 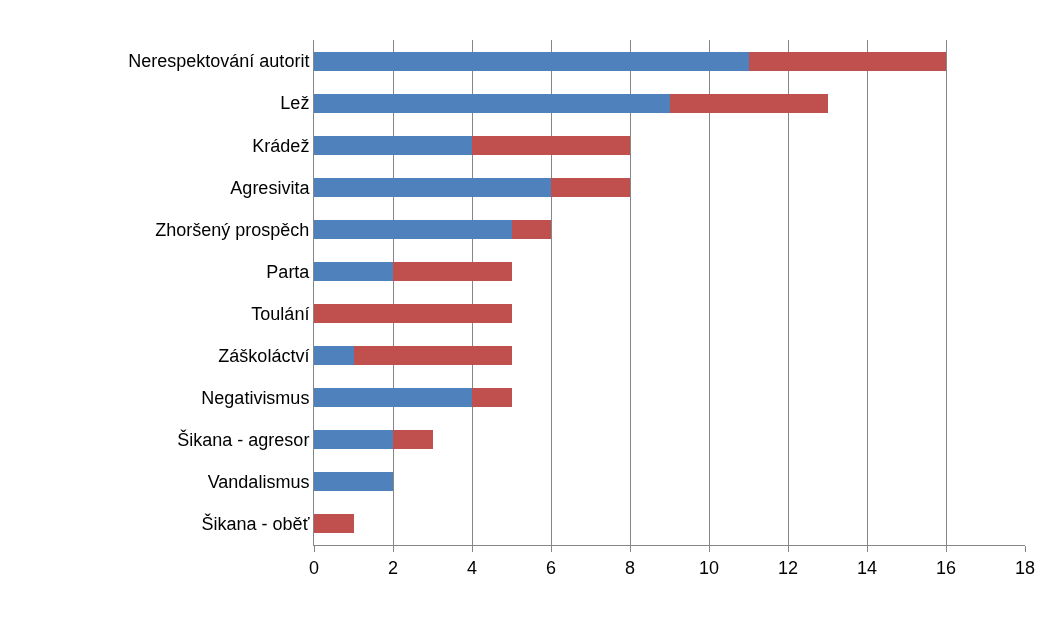 I want to click on y-tick-label: Agresivita, so click(x=270, y=187).